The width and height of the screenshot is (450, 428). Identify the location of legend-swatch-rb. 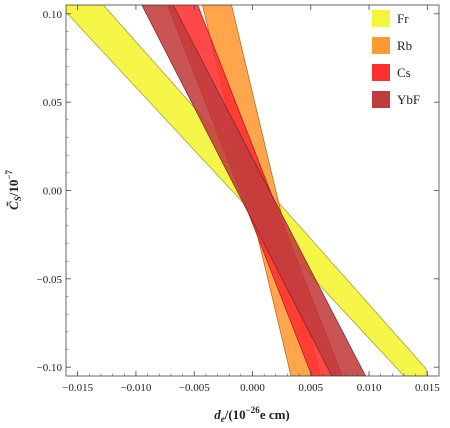
(381, 45).